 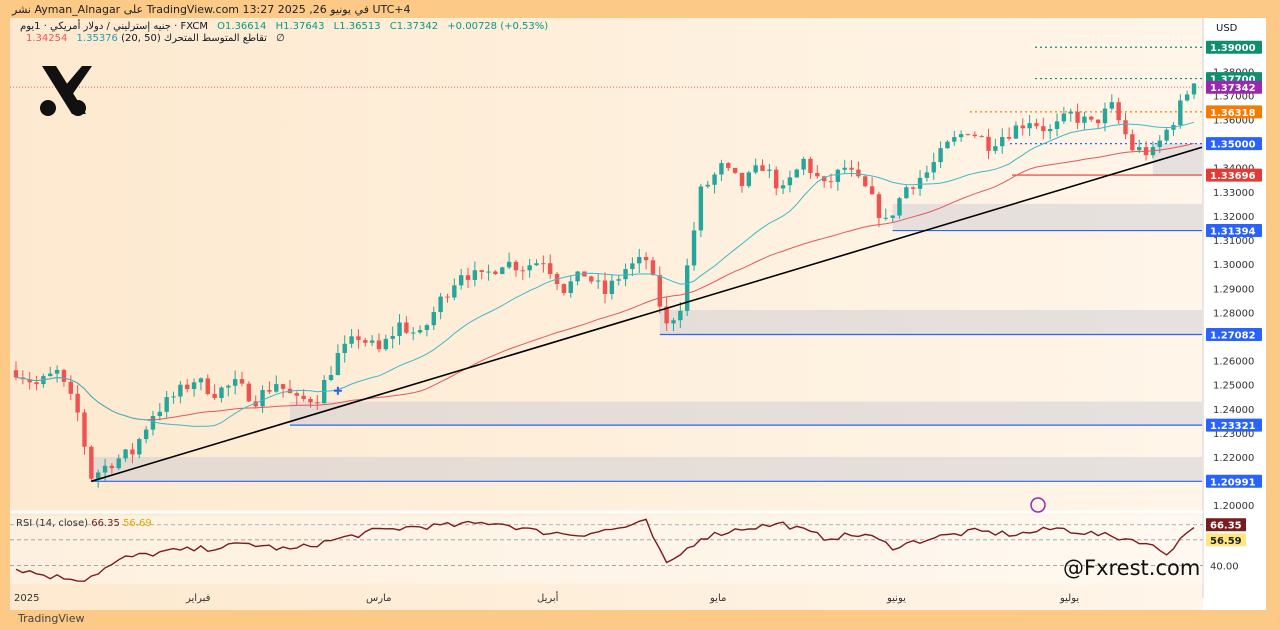 I want to click on tradingview-logo: TradingView, so click(x=51, y=618).